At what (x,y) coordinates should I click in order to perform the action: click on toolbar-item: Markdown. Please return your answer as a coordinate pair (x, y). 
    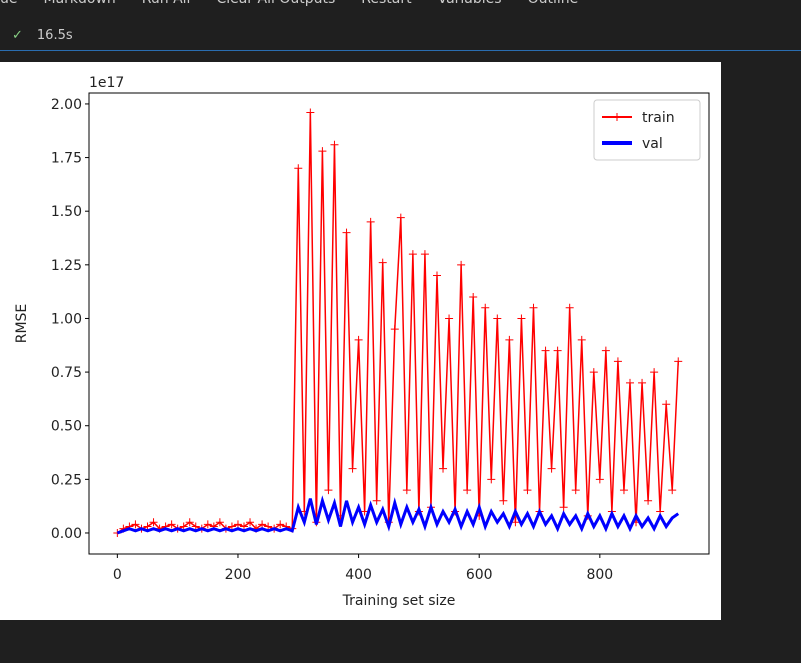
    Looking at the image, I should click on (80, 5).